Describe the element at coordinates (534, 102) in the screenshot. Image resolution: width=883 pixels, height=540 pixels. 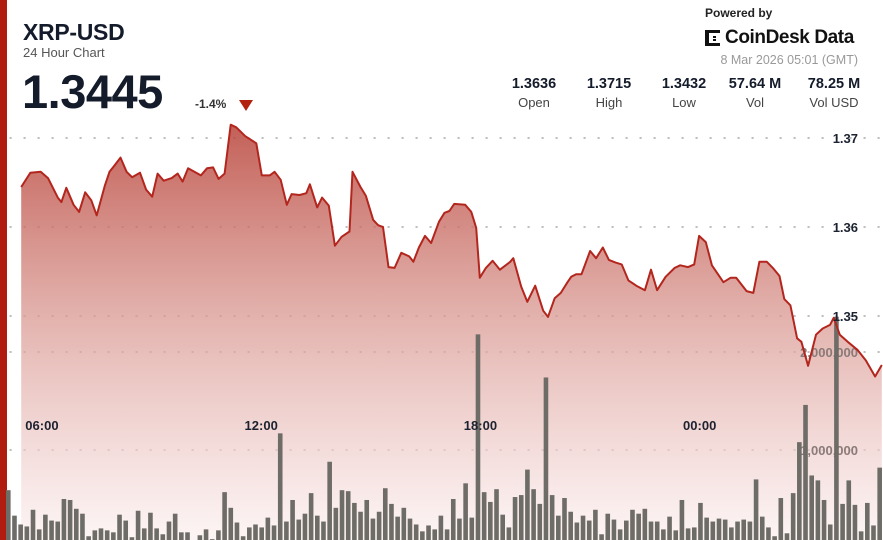
I see `stat-label: Open` at that location.